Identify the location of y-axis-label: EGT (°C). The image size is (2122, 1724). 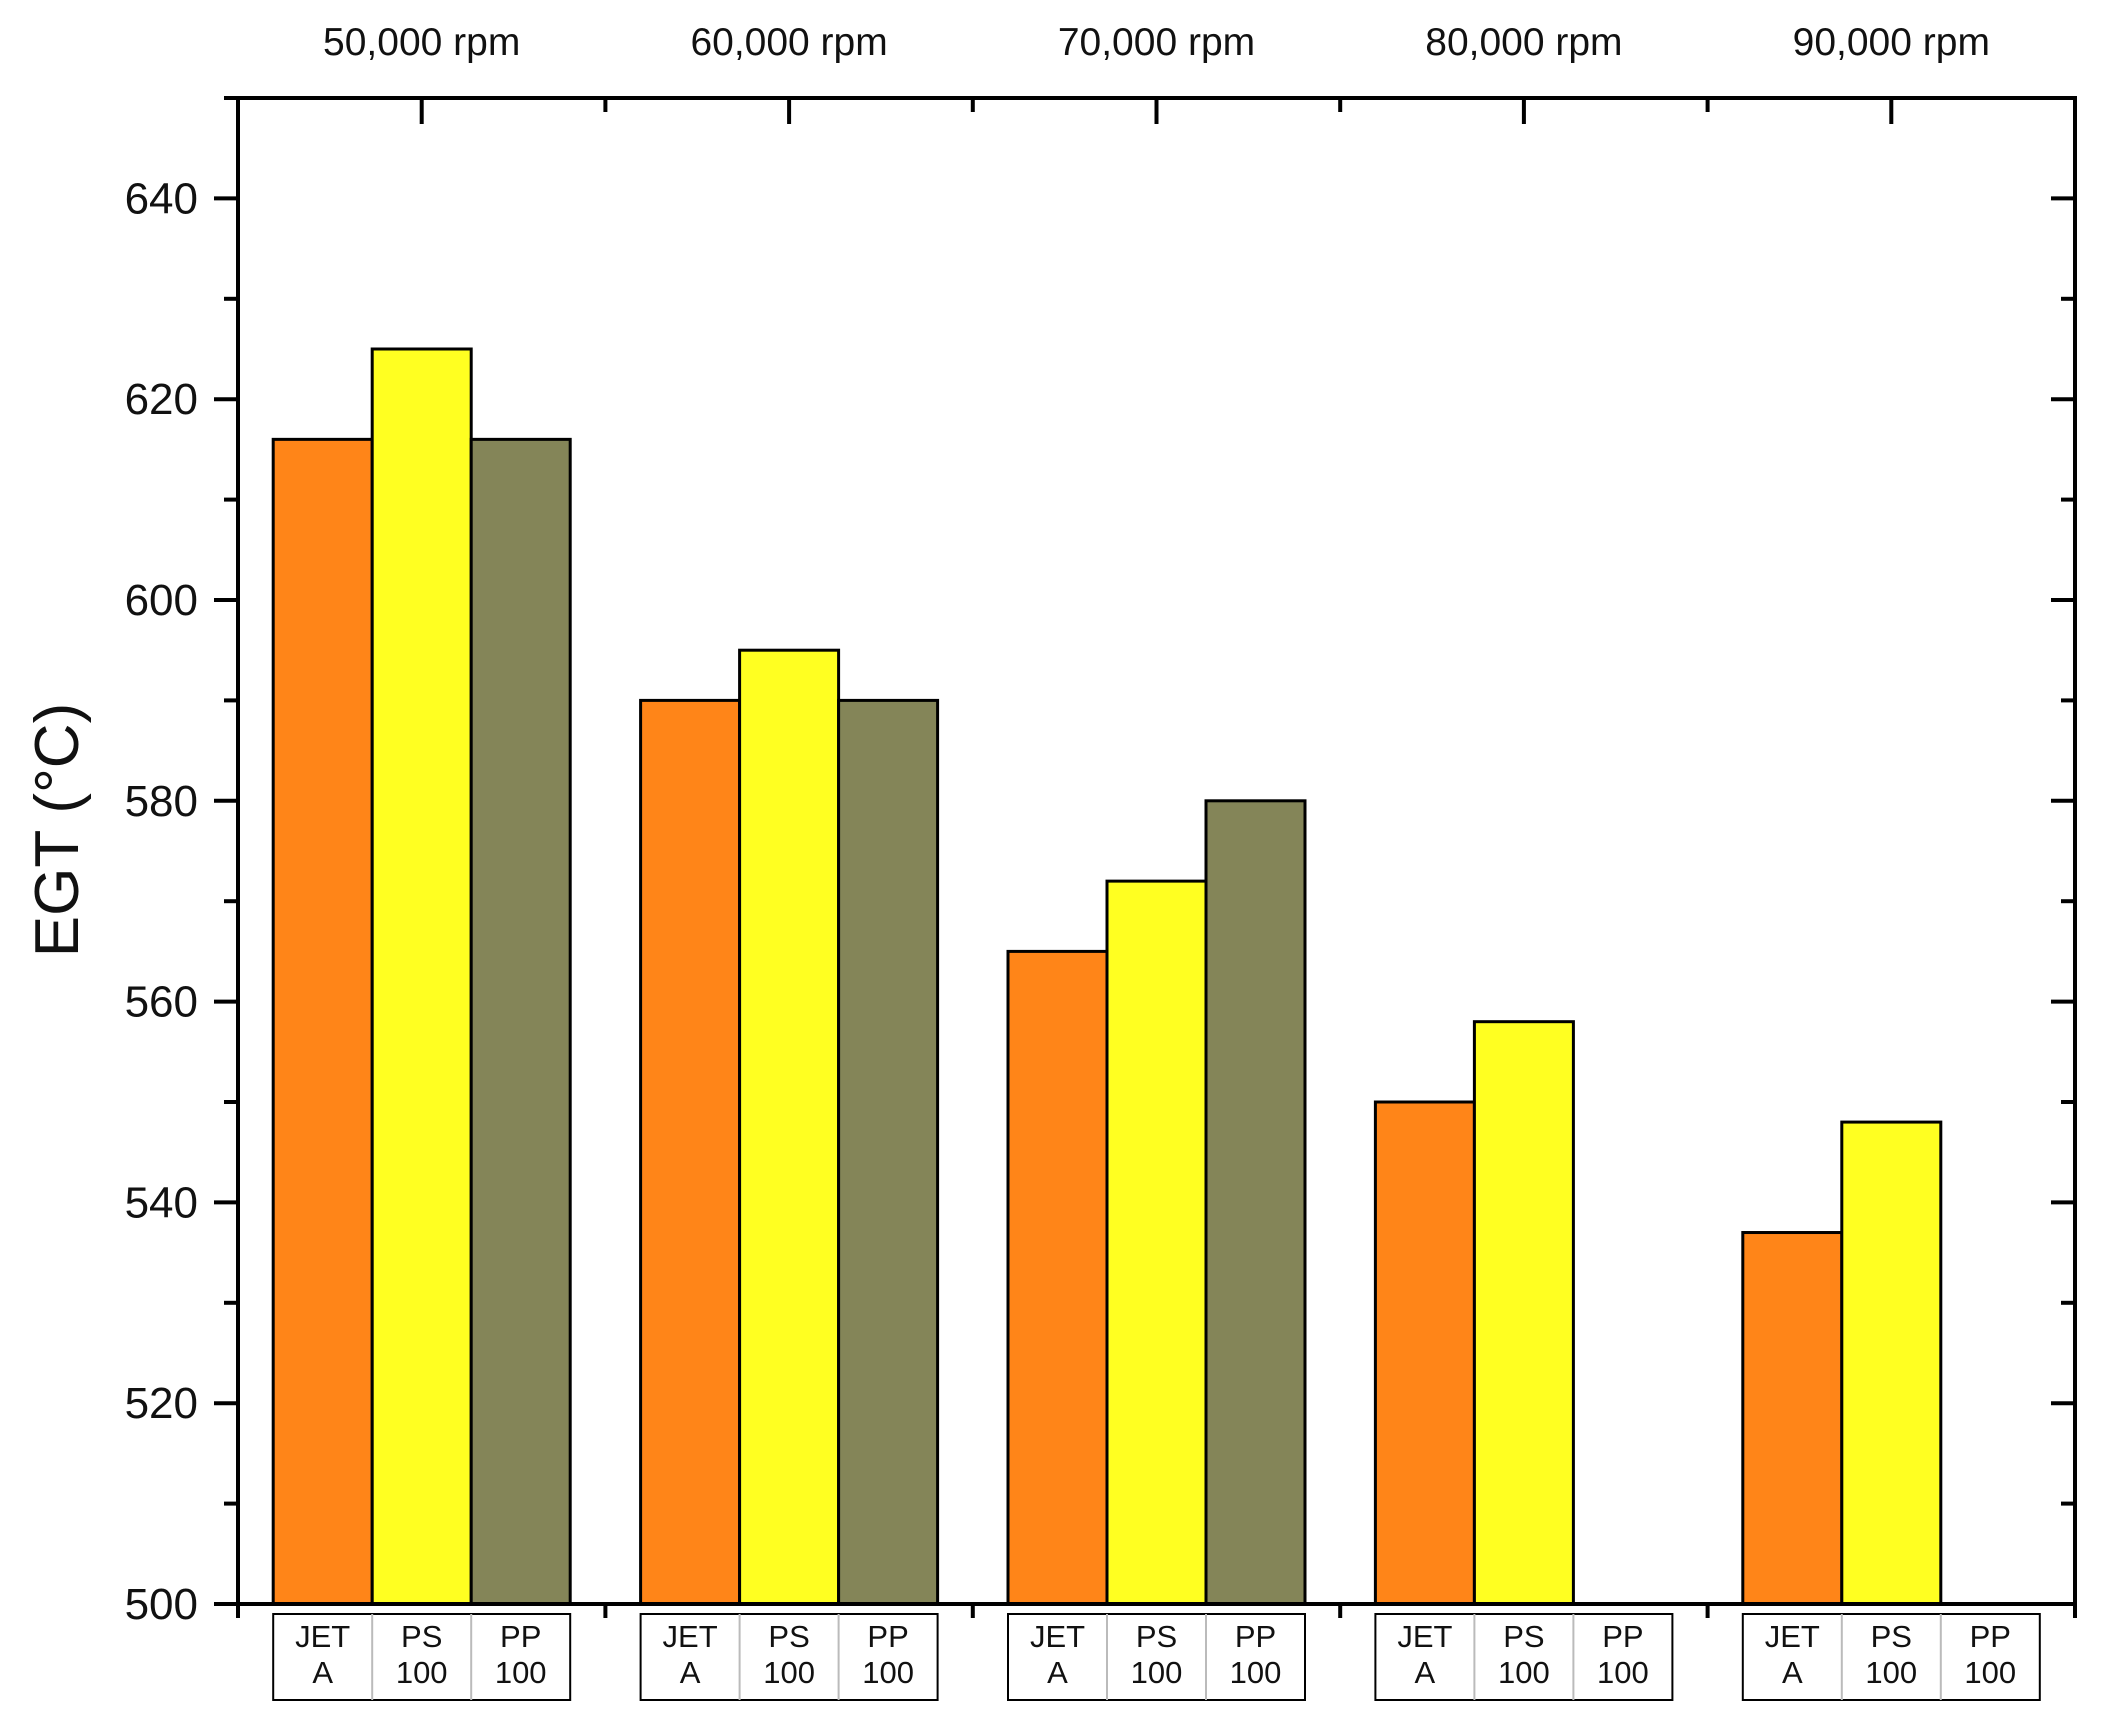
(57, 830).